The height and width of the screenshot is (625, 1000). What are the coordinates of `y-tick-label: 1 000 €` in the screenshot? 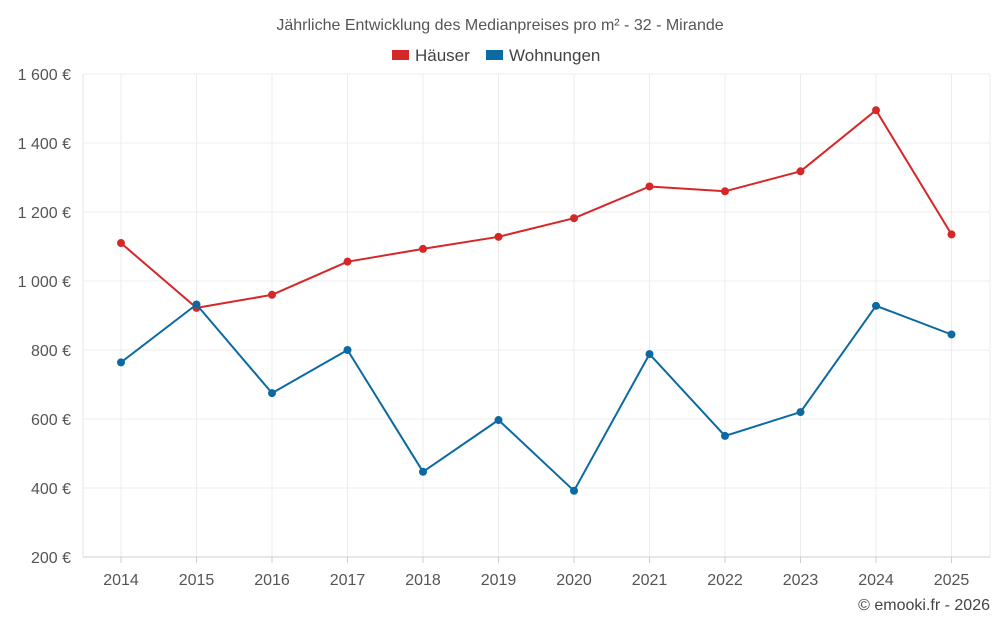 It's located at (44, 282).